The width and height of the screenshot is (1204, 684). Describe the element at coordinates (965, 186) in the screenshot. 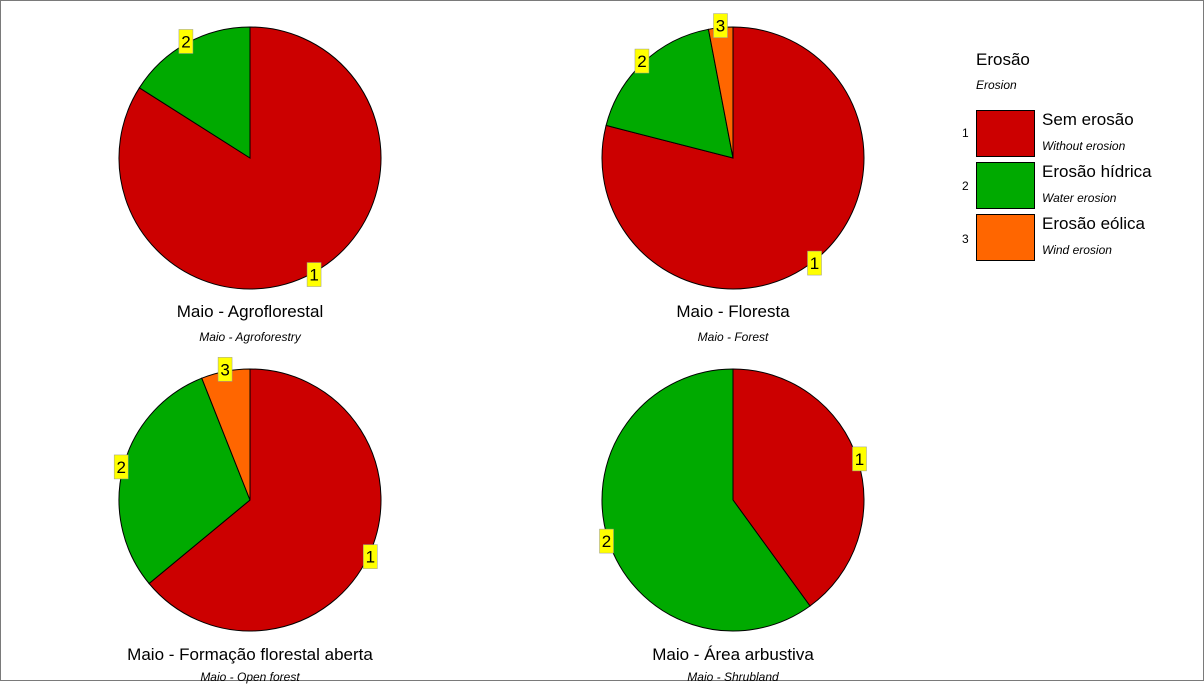

I see `legend-code-2: 2` at that location.